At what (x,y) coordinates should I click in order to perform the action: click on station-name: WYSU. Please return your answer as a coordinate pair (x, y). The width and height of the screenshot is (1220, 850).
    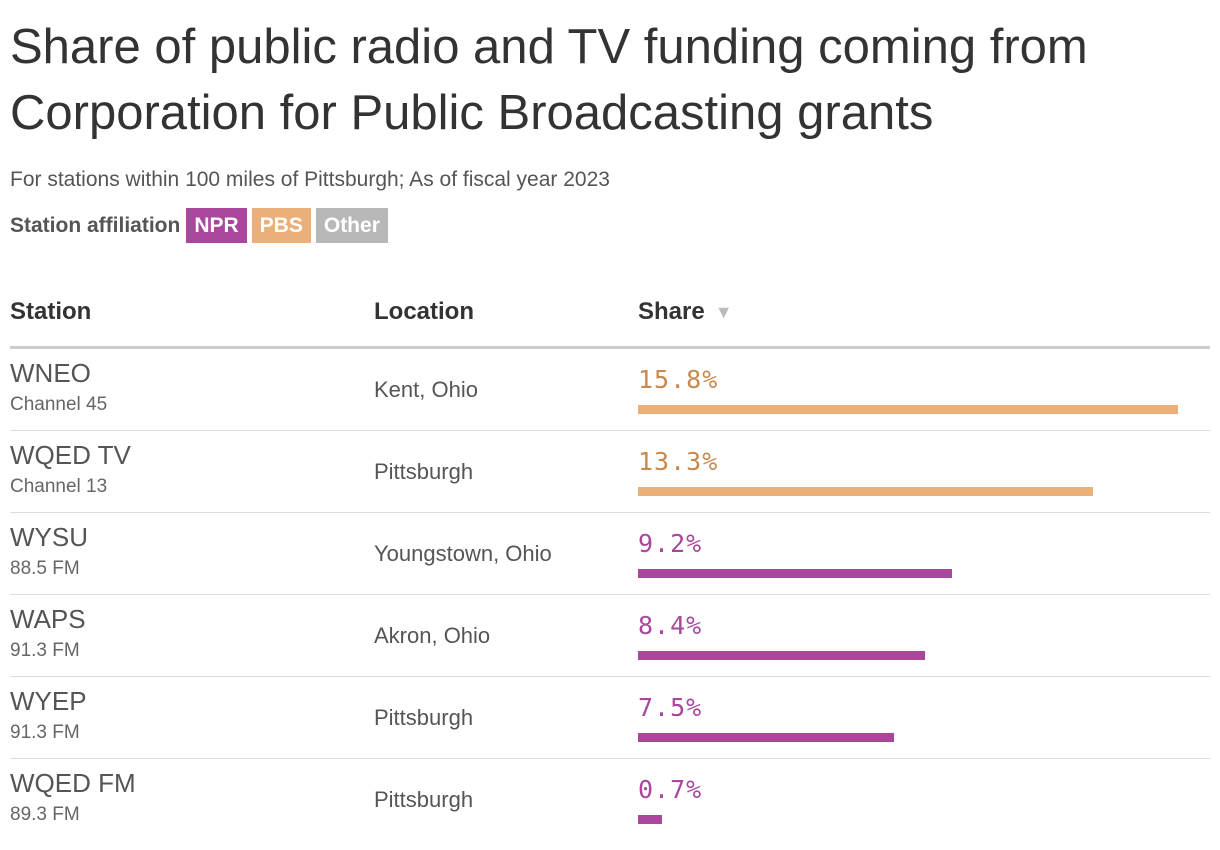
    Looking at the image, I should click on (49, 537).